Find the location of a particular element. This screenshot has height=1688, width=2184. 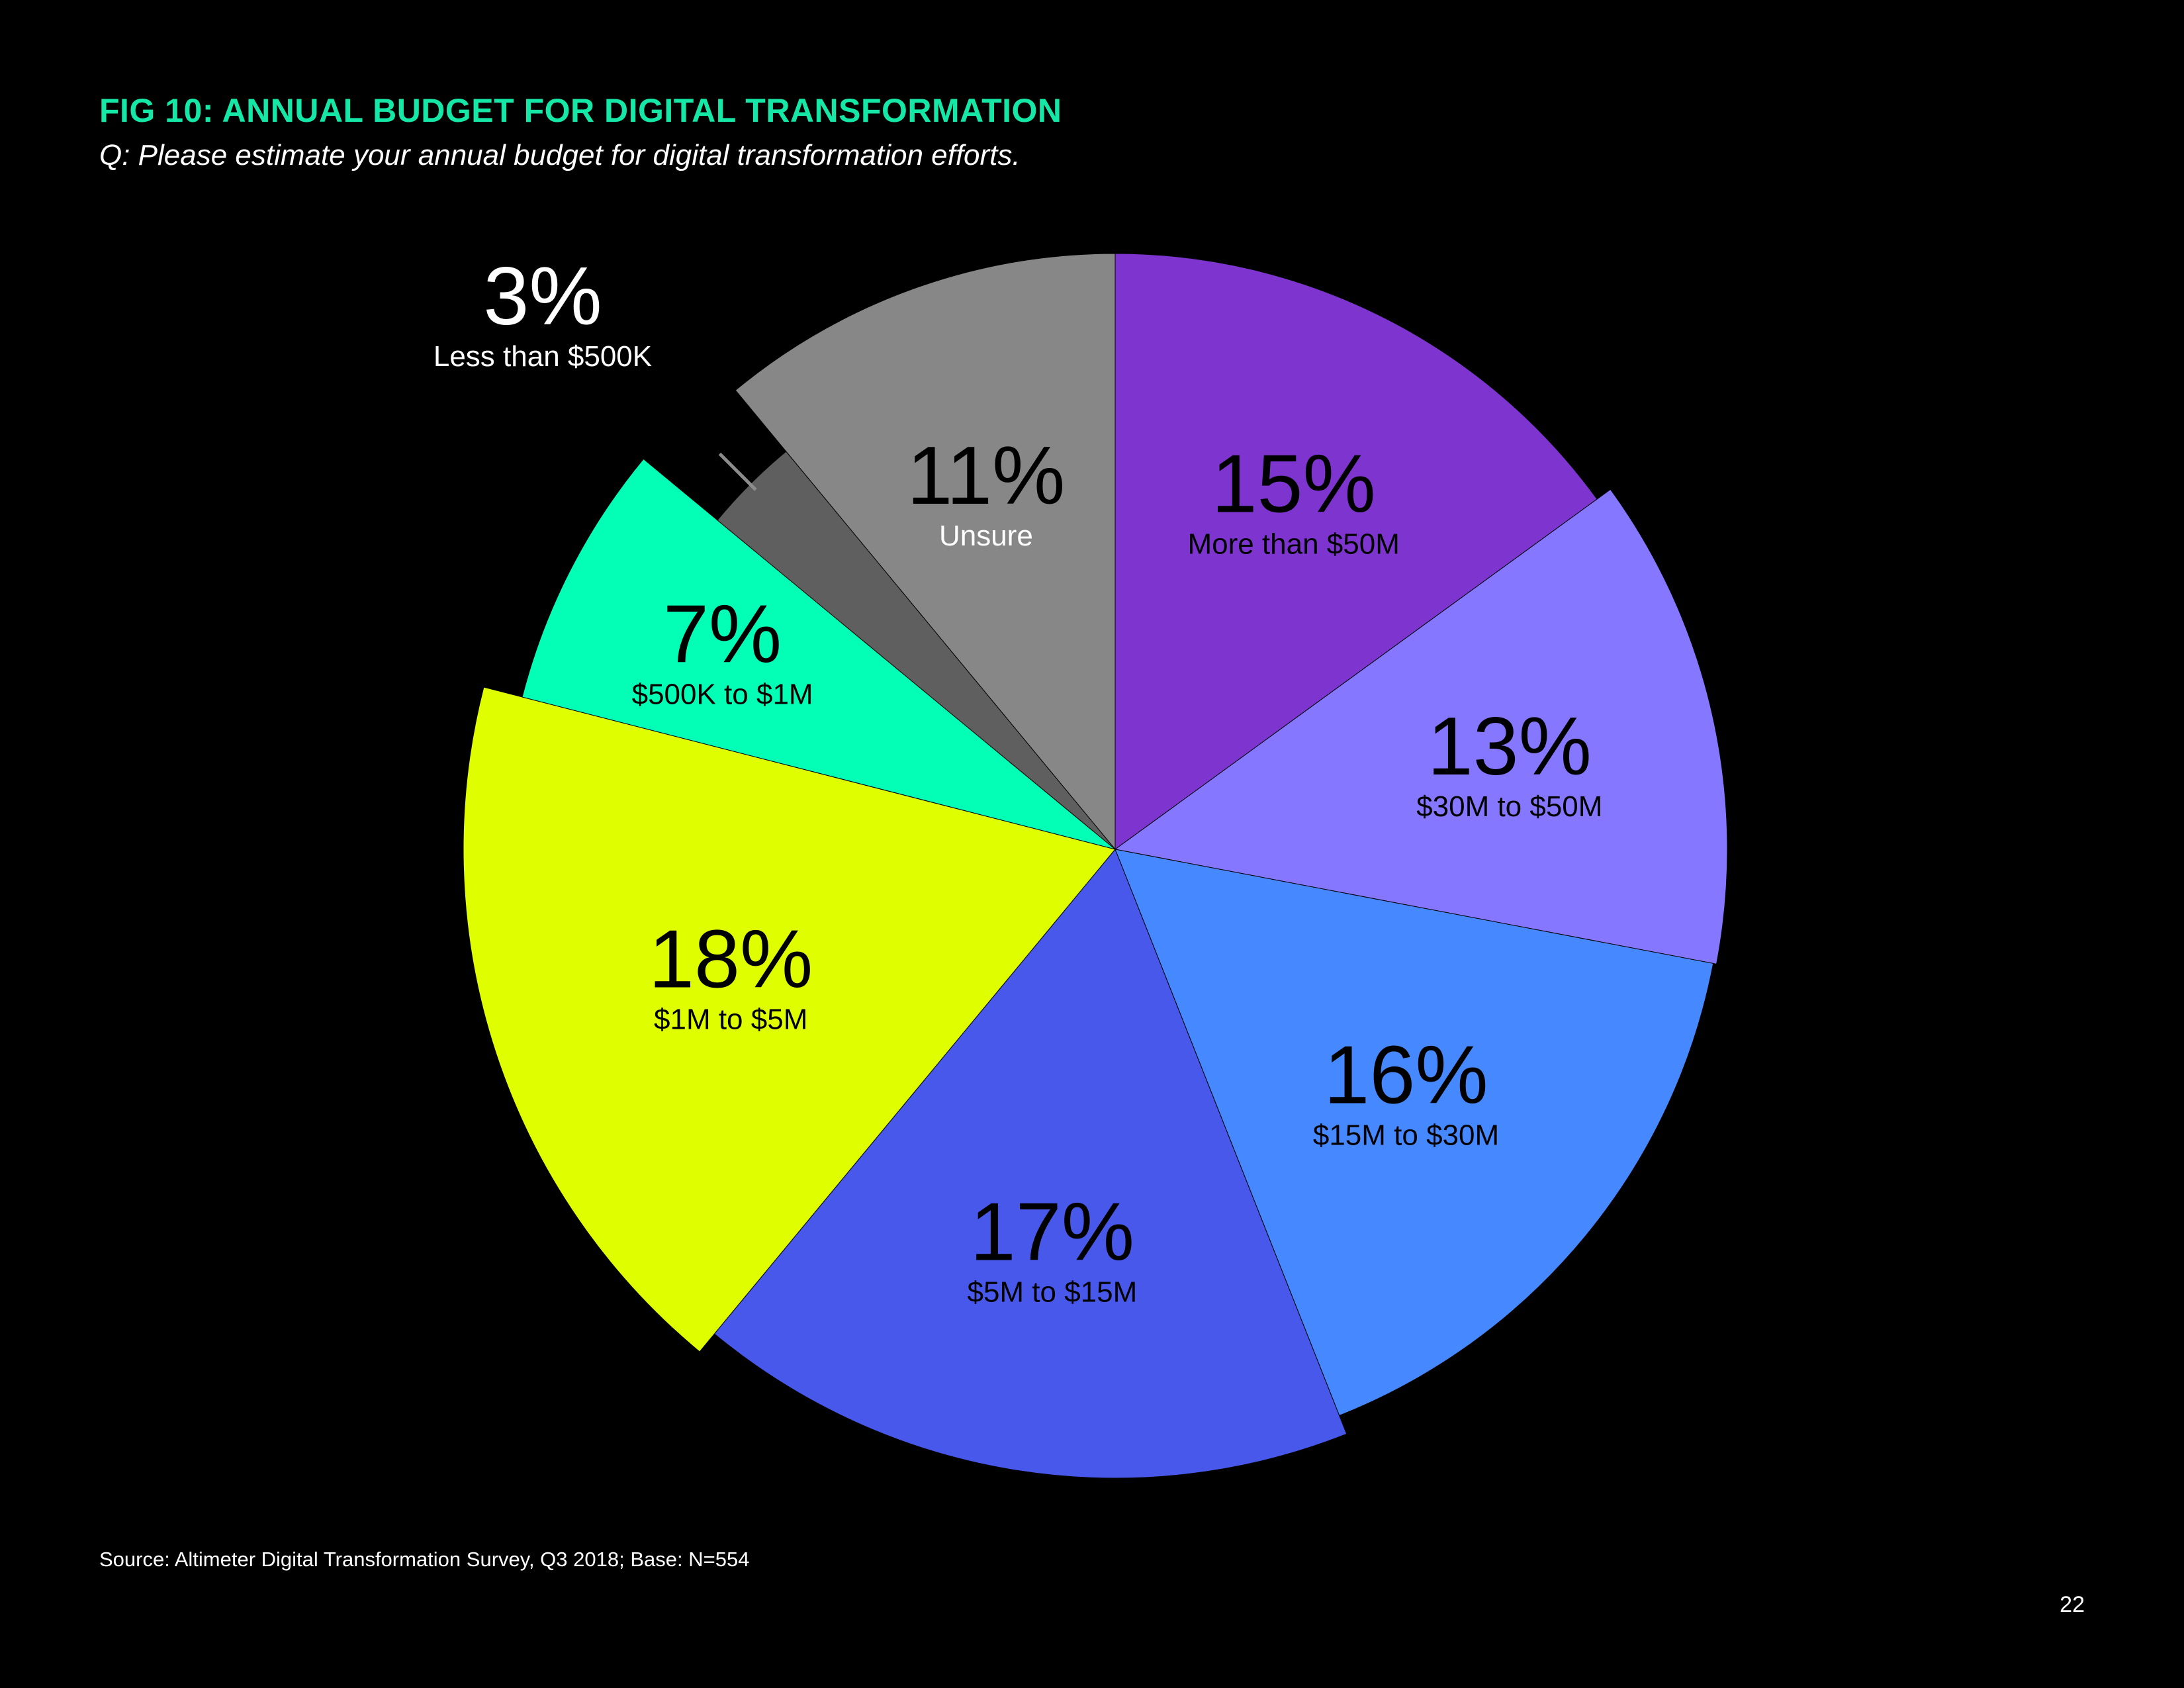

pie-label-category-500k-to-1m: $500K to $1M is located at coordinates (722, 695).